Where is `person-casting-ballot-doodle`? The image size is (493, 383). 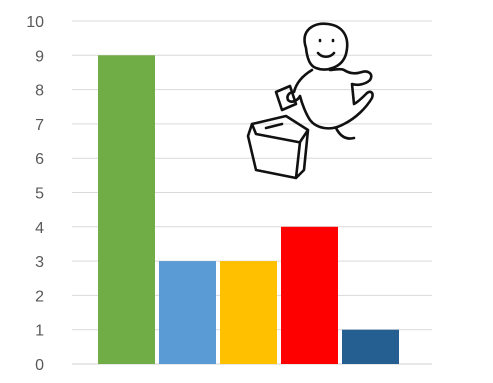
person-casting-ballot-doodle is located at coordinates (310, 101).